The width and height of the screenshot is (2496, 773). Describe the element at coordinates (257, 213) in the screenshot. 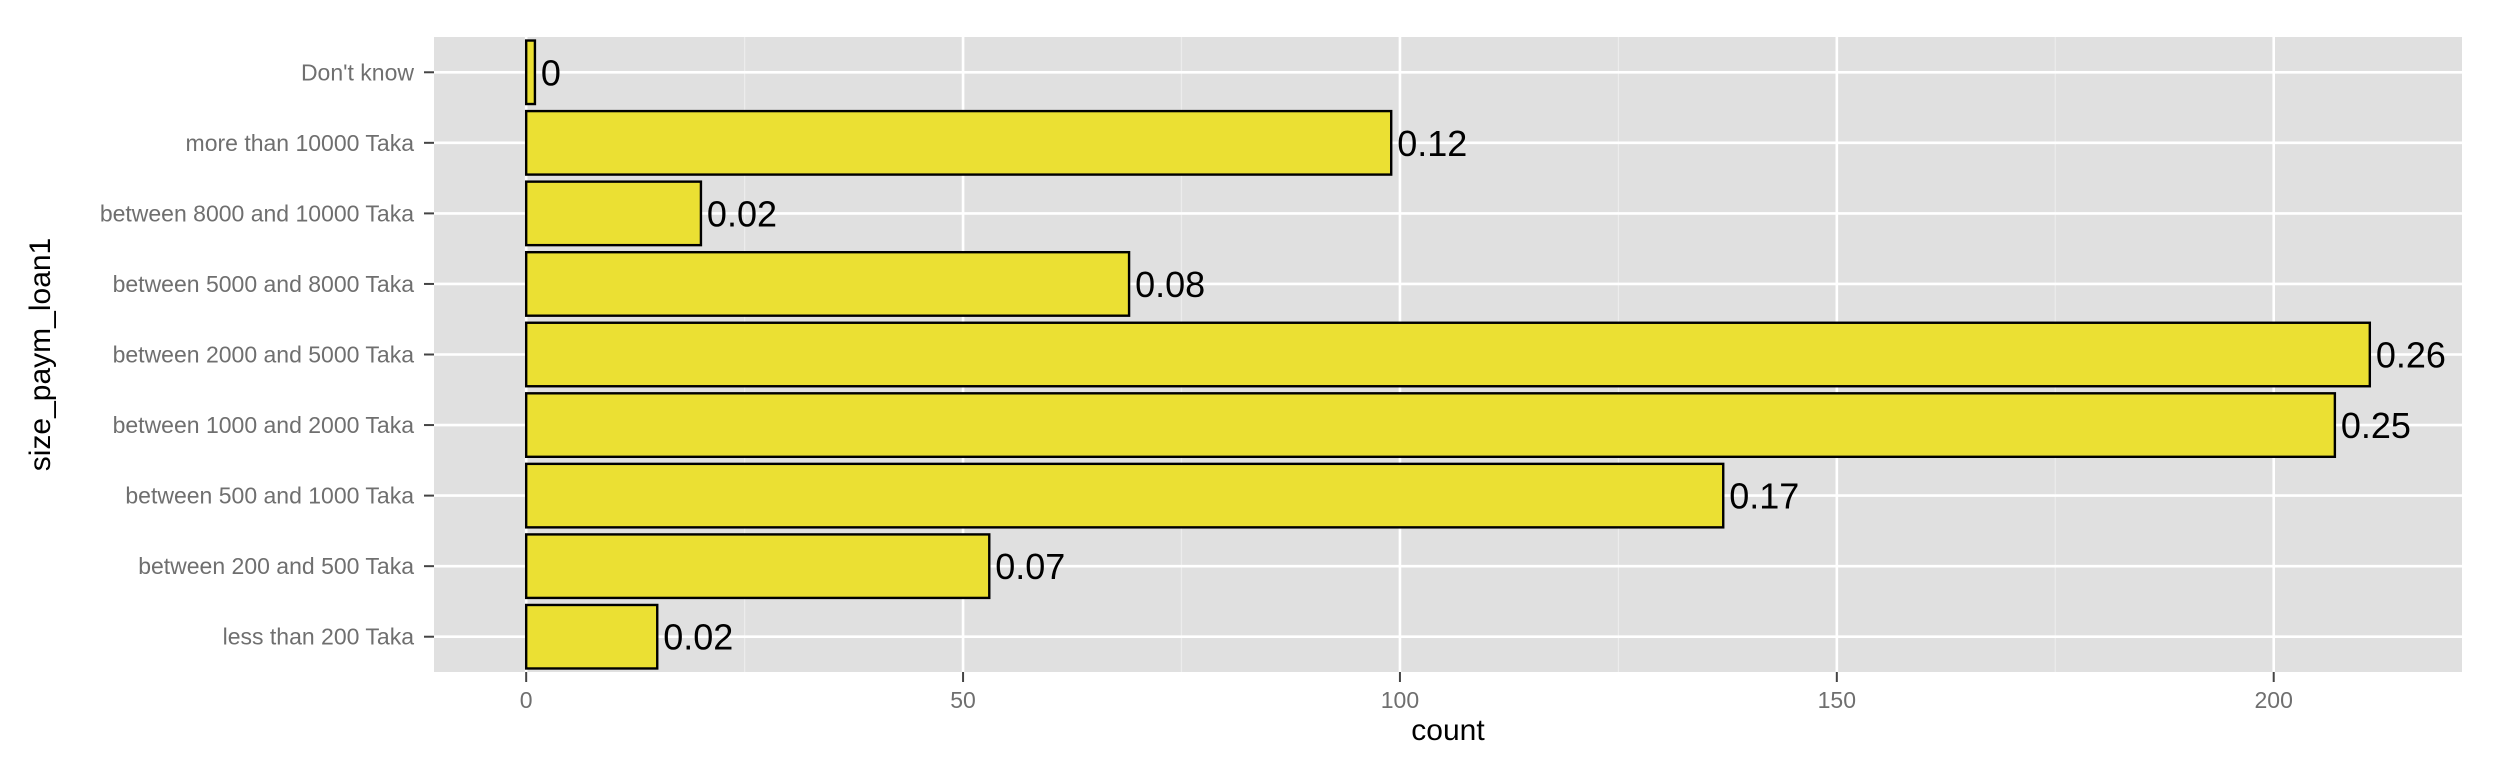

I see `y-tick-label: between 8000 and 10000 Taka` at that location.